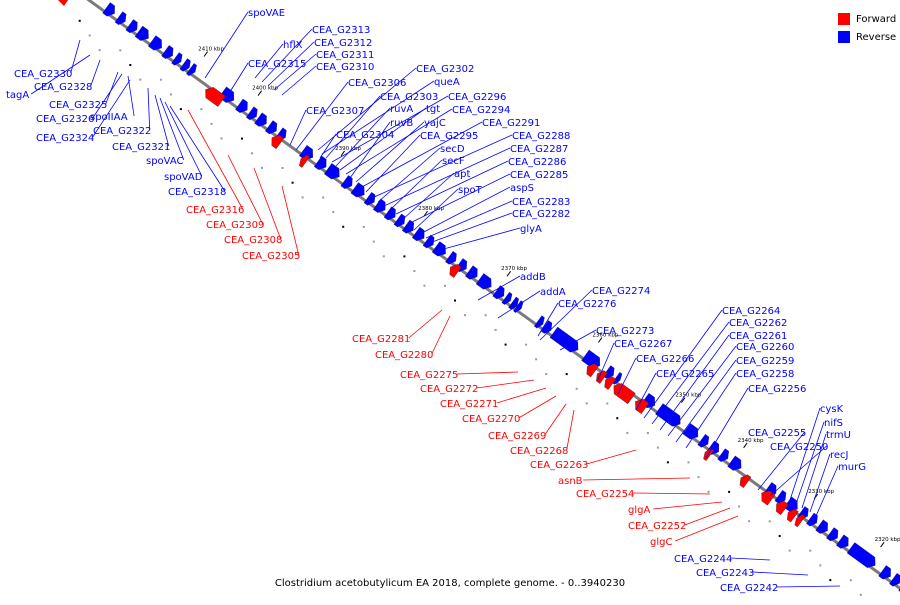 This screenshot has height=605, width=900. What do you see at coordinates (17, 95) in the screenshot?
I see `reverse-gene-label: tagA` at bounding box center [17, 95].